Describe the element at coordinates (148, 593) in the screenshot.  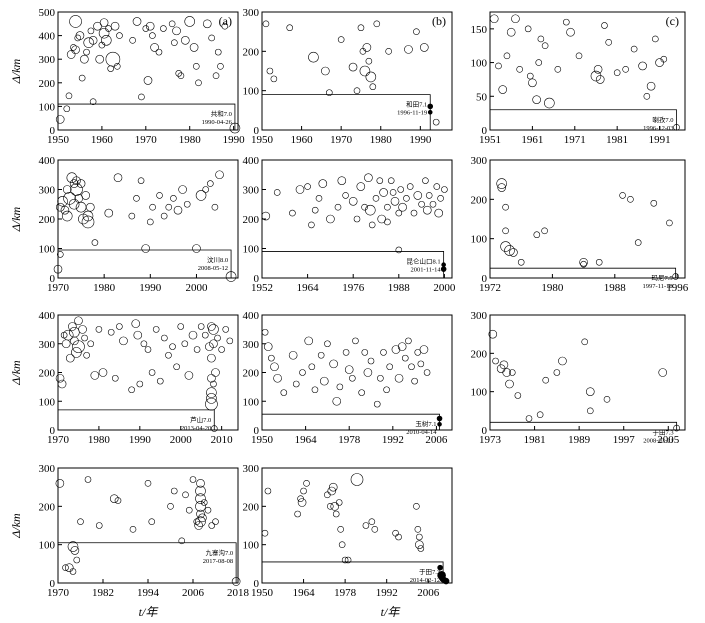
I see `x-tick-label: 1994` at that location.